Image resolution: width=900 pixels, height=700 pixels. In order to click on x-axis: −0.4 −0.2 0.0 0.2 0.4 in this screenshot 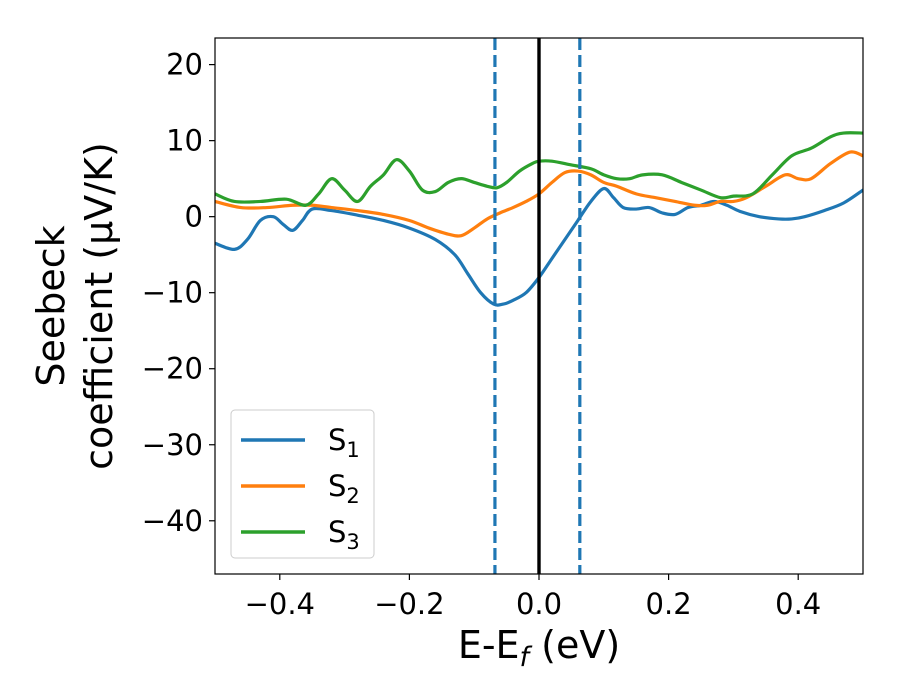, I will do `click(533, 597)`.